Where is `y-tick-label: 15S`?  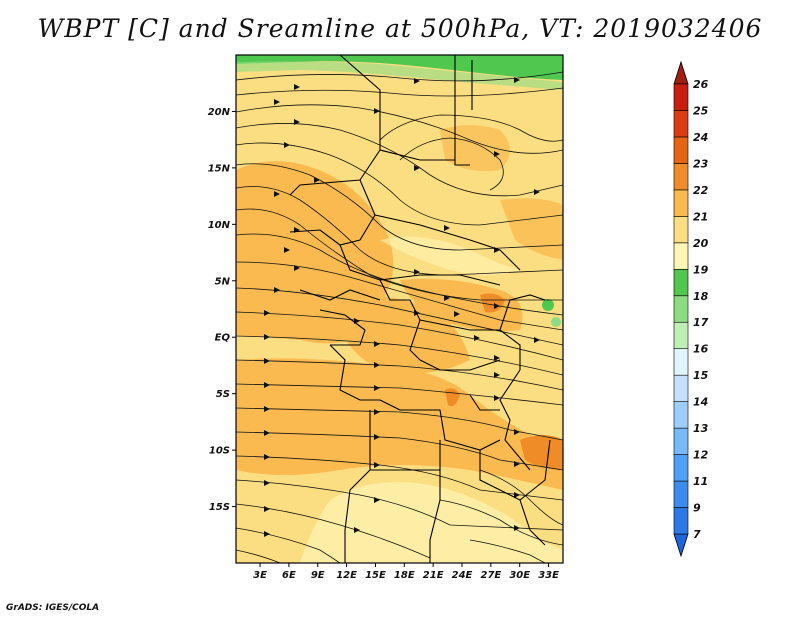 y-tick-label: 15S is located at coordinates (219, 507).